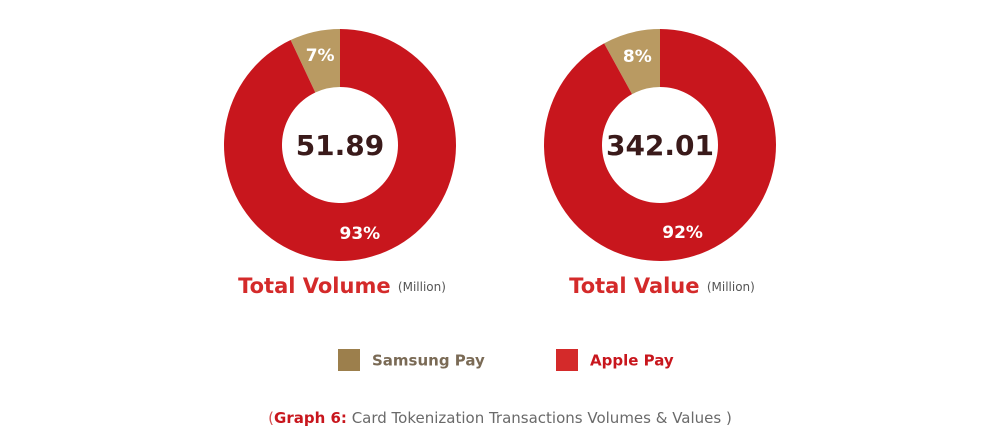 This screenshot has height=439, width=1000. What do you see at coordinates (359, 234) in the screenshot?
I see `value-label: 93%` at bounding box center [359, 234].